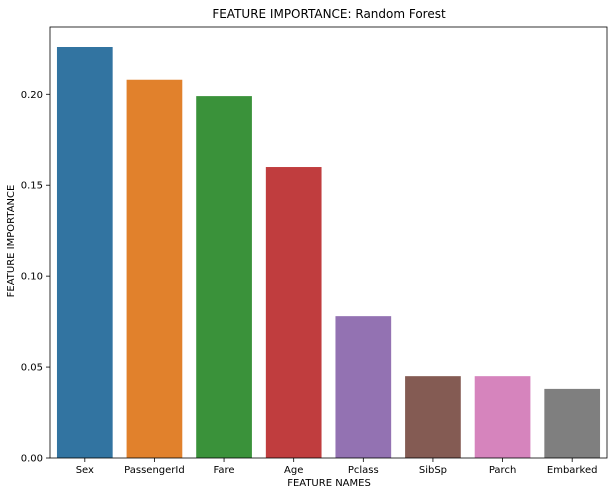 Image resolution: width=615 pixels, height=496 pixels. What do you see at coordinates (85, 470) in the screenshot?
I see `x-tick-label: Sex` at bounding box center [85, 470].